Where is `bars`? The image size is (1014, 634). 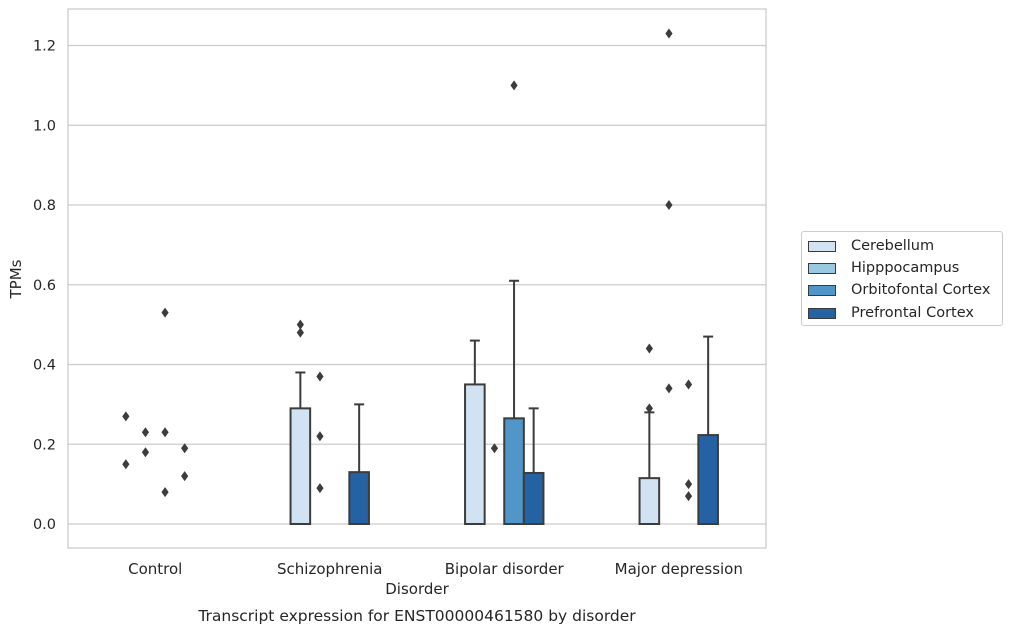 bars is located at coordinates (504, 454).